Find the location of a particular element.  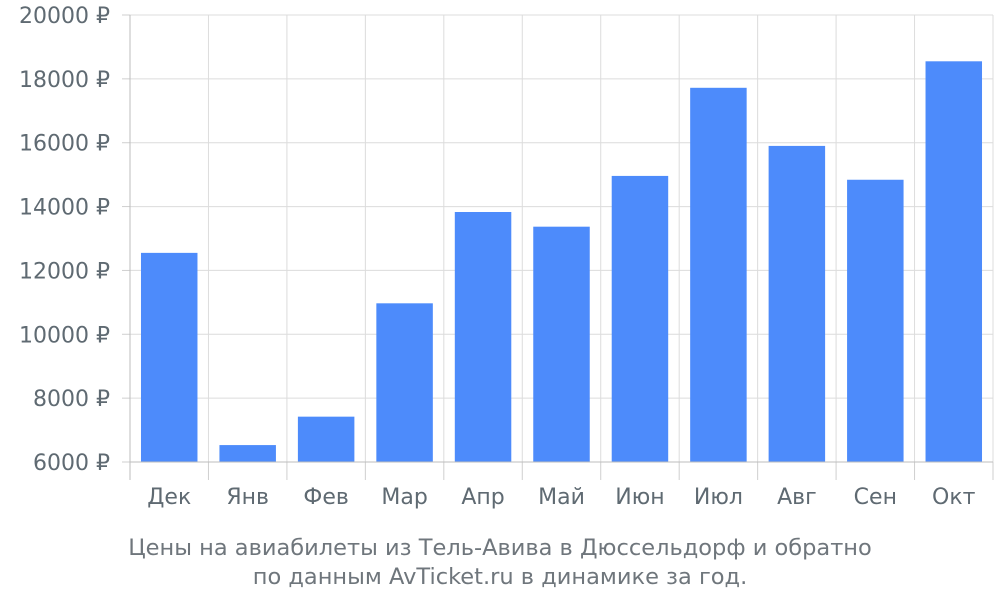

x-tick-label: Мар is located at coordinates (404, 497).